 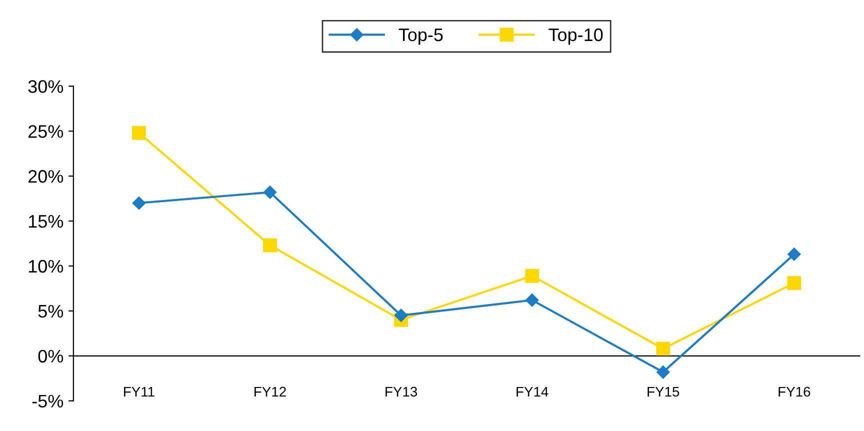 I want to click on y-tick-label: -5%, so click(x=48, y=401).